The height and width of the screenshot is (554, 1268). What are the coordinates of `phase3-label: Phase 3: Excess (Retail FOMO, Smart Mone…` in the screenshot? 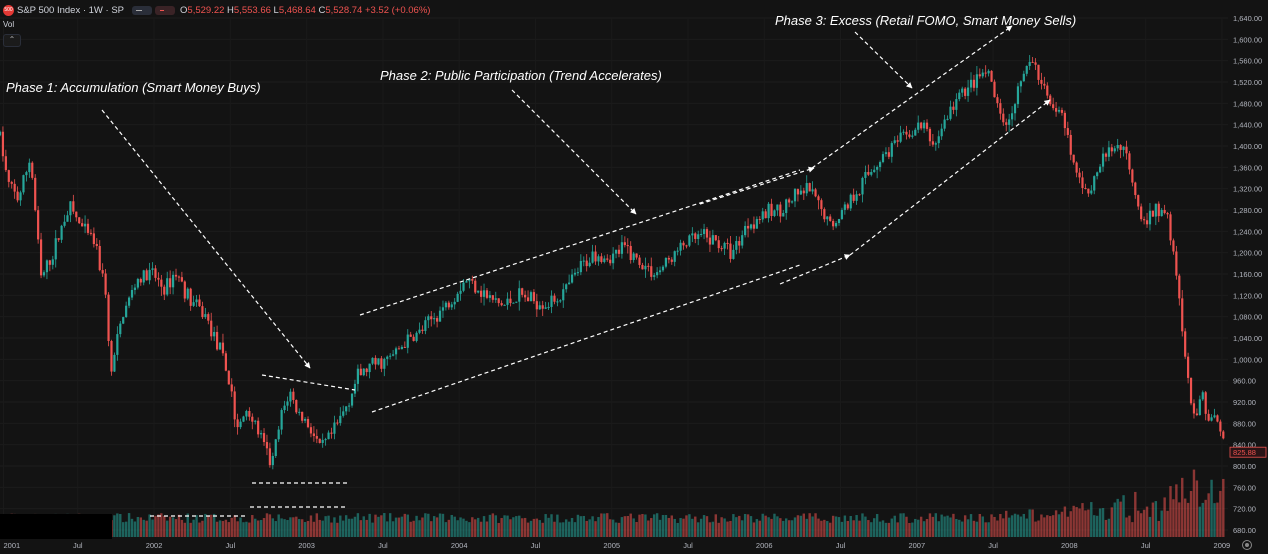 It's located at (925, 20).